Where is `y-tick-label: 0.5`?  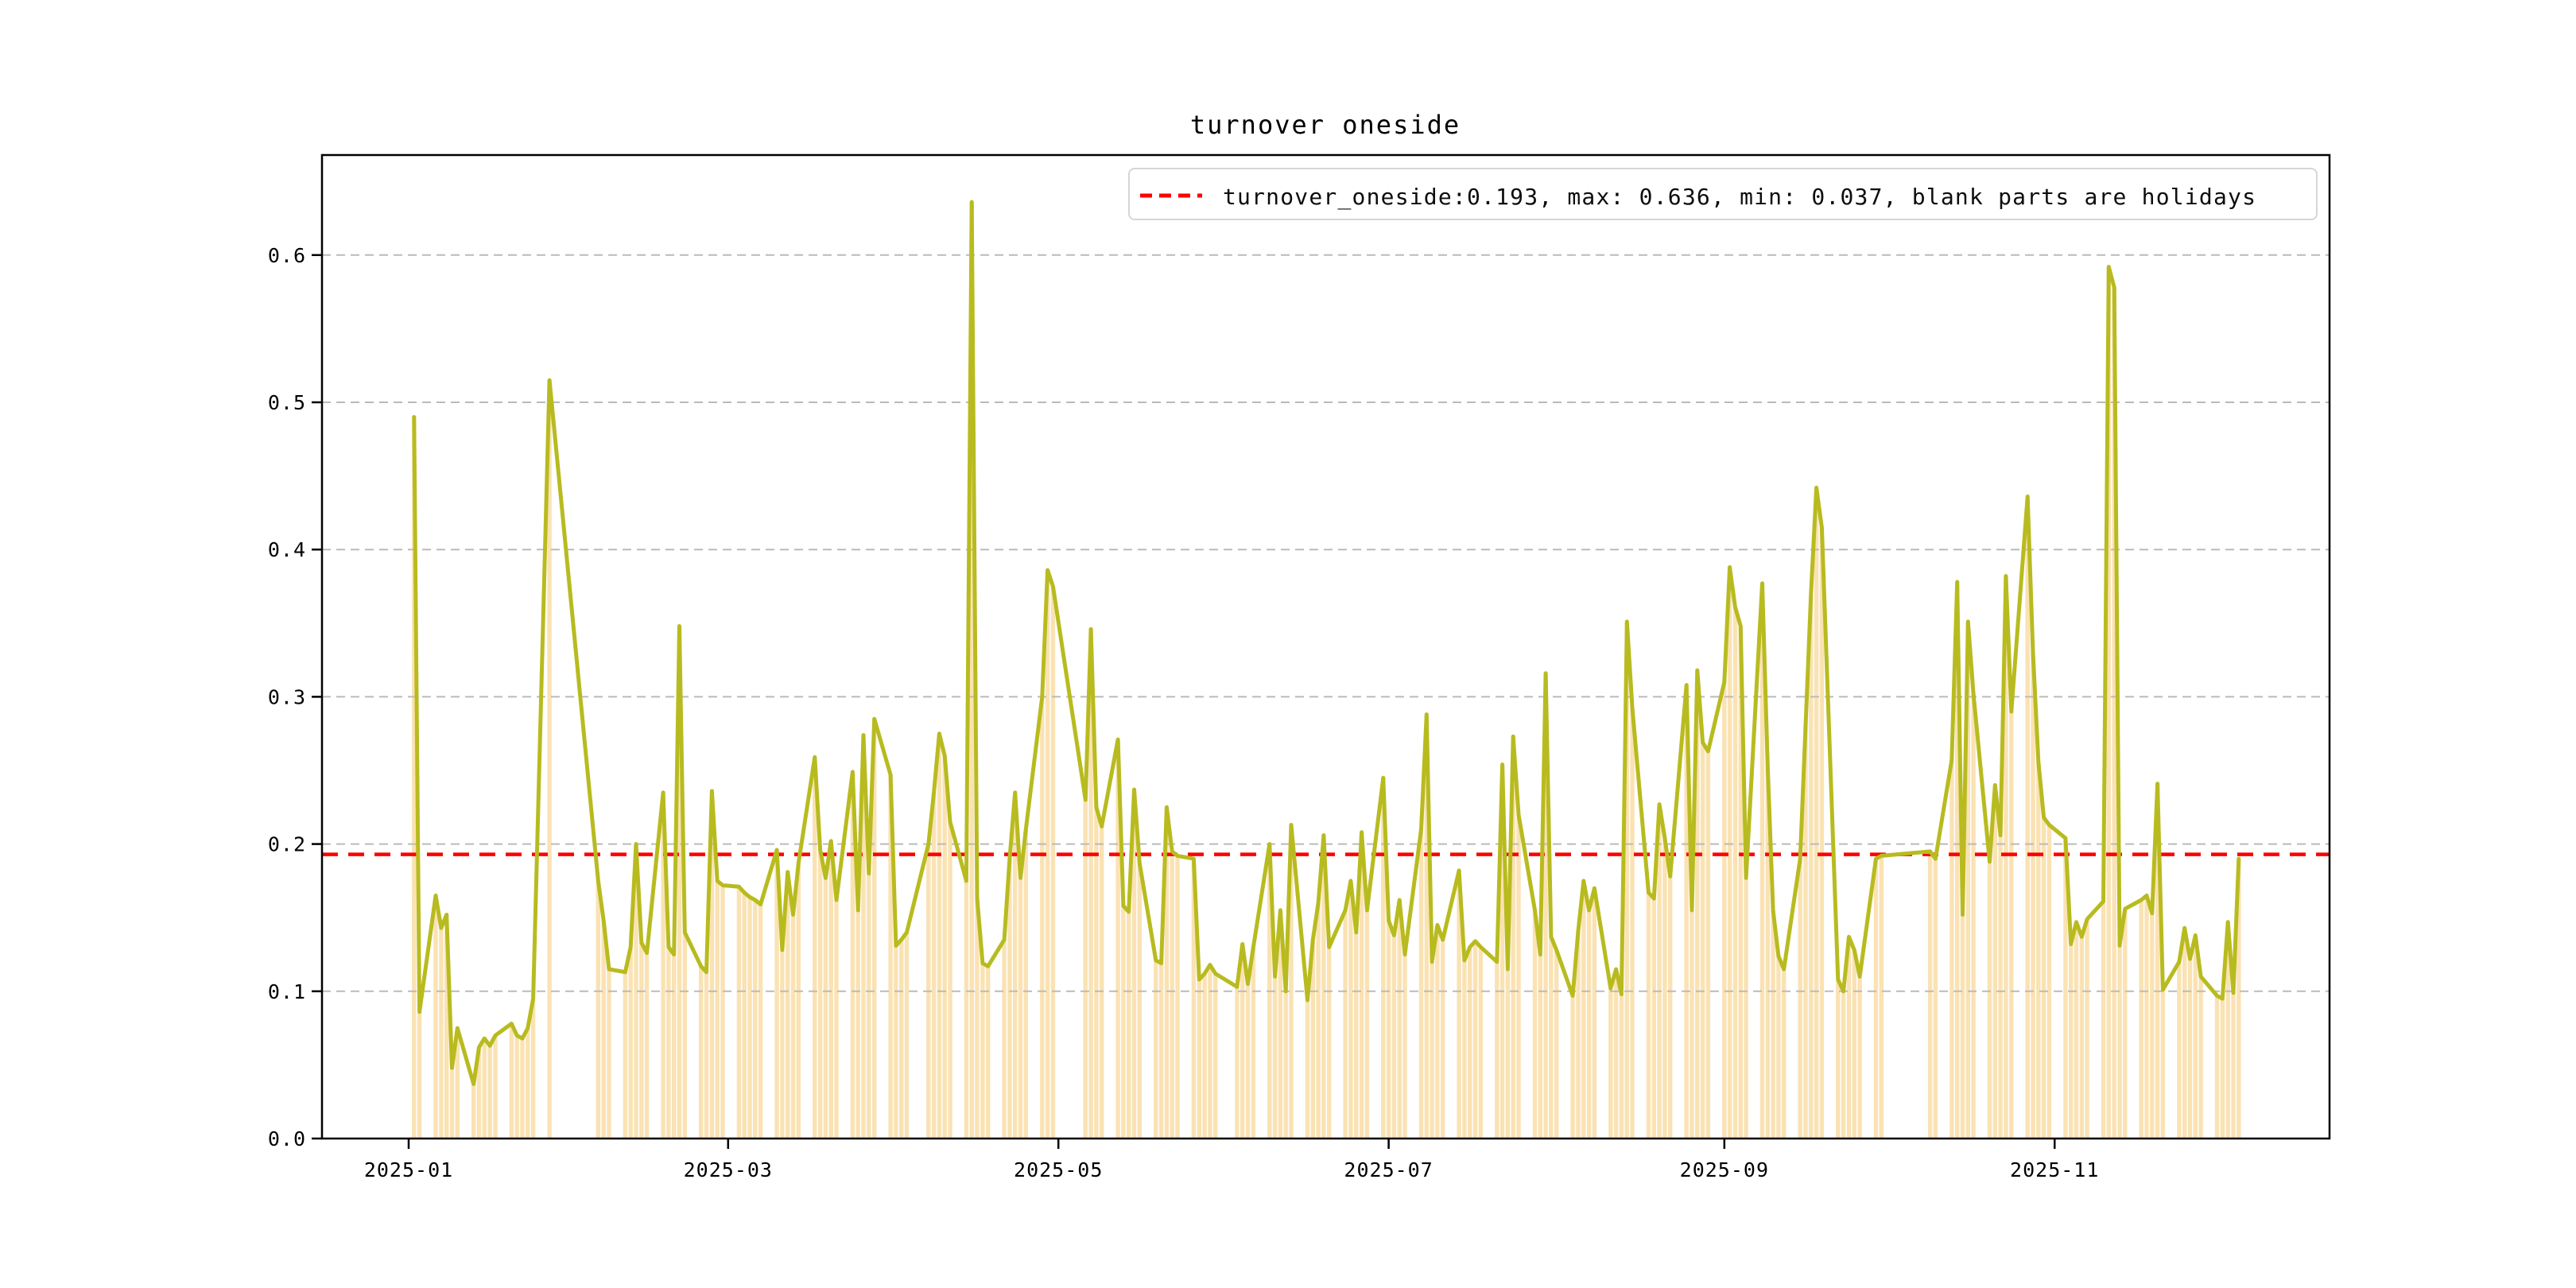
y-tick-label: 0.5 is located at coordinates (287, 403).